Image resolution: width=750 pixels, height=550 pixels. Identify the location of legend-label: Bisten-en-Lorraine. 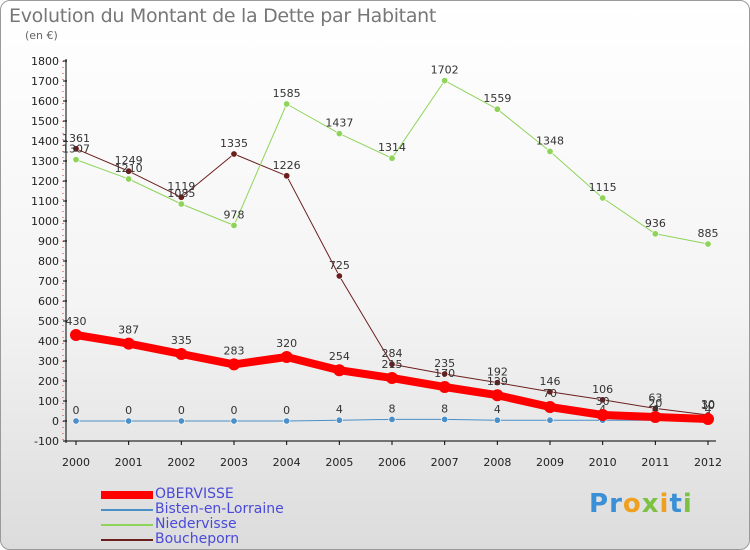
(219, 509).